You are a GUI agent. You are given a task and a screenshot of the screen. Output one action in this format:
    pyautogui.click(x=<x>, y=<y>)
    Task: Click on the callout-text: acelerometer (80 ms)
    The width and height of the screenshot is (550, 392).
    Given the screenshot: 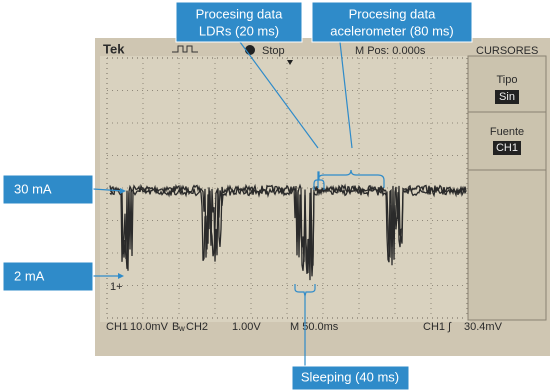 What is the action you would take?
    pyautogui.click(x=392, y=30)
    